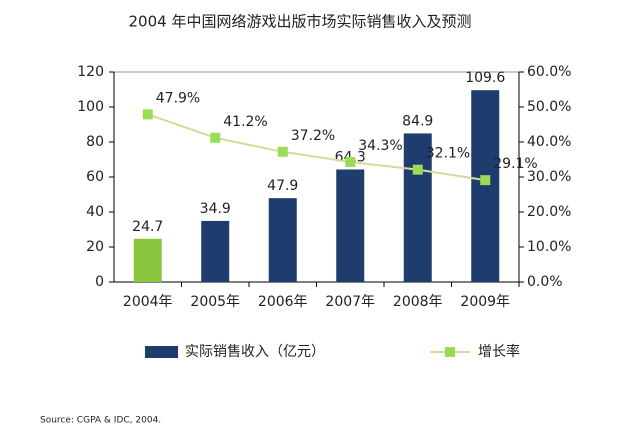 The image size is (640, 431). Describe the element at coordinates (485, 302) in the screenshot. I see `x-tick-label: 2009年` at that location.